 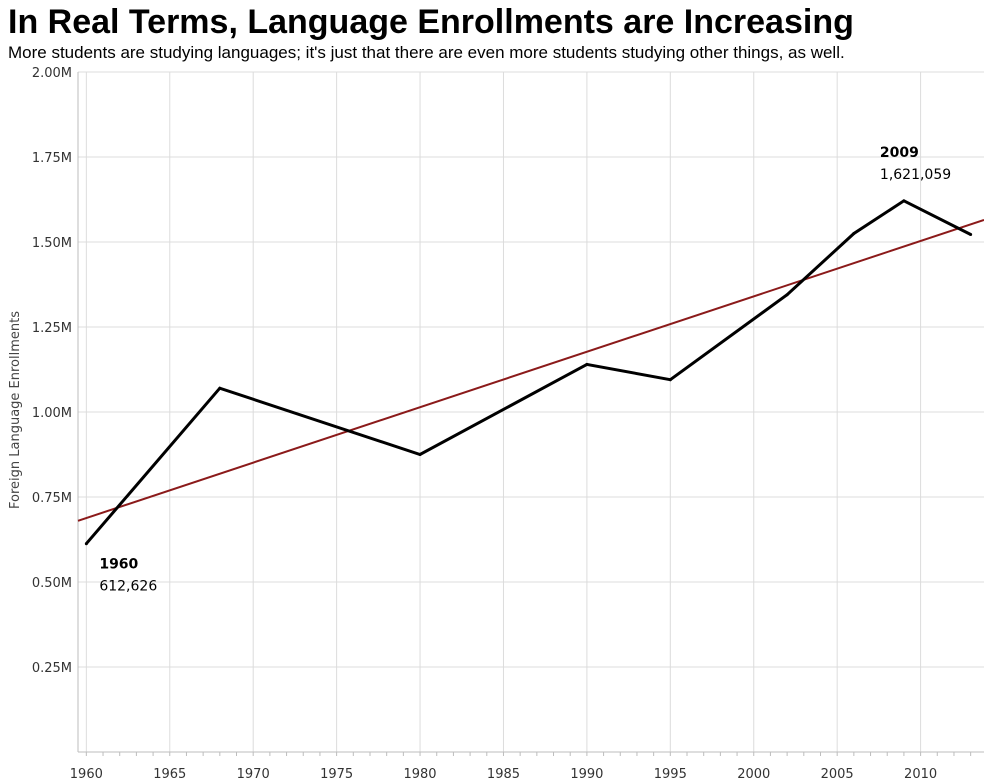 What do you see at coordinates (419, 774) in the screenshot?
I see `x-tick-label: 1980` at bounding box center [419, 774].